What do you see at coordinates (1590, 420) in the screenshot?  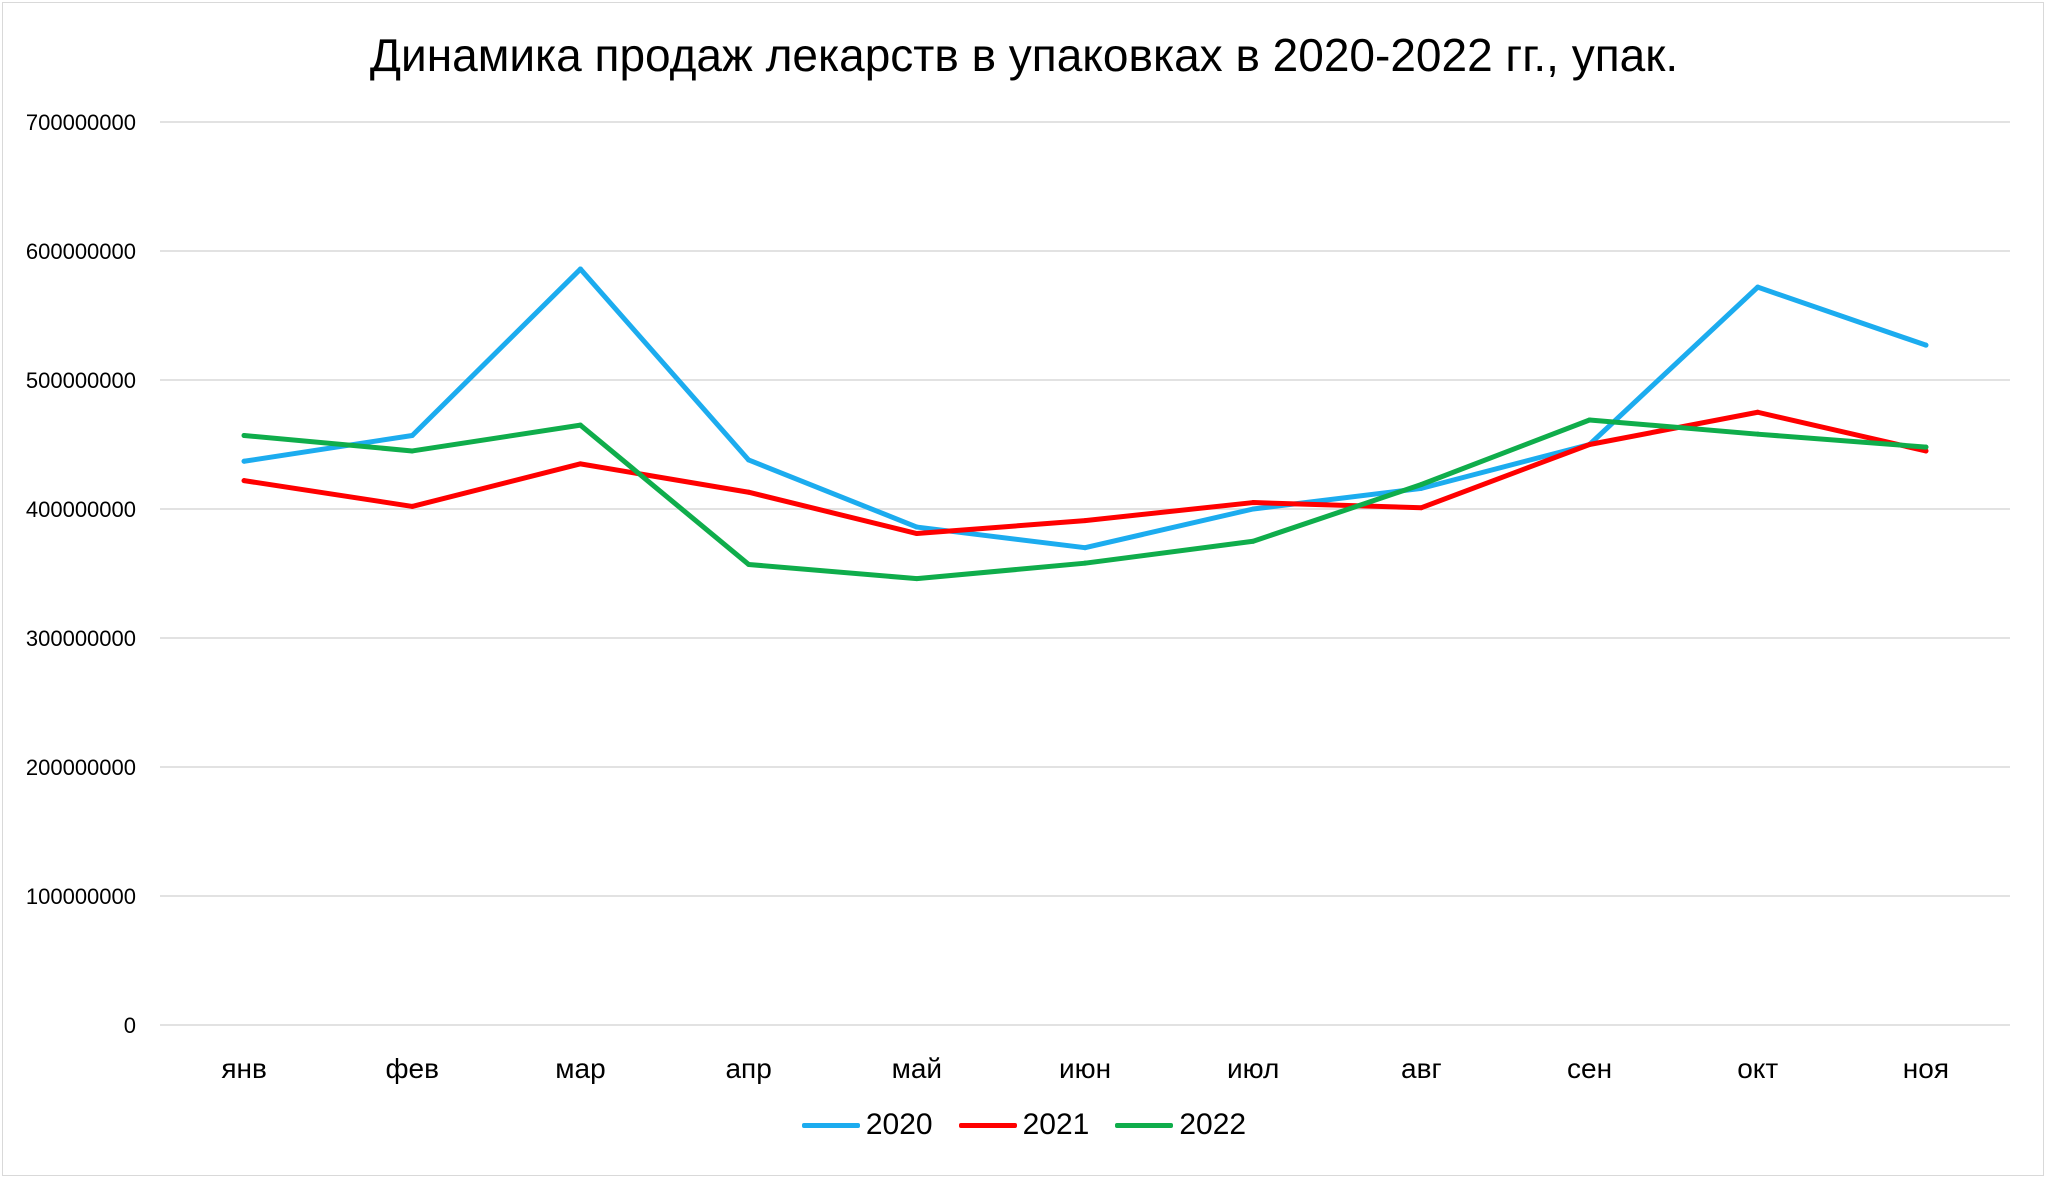 I see `data-point-2022-сен` at bounding box center [1590, 420].